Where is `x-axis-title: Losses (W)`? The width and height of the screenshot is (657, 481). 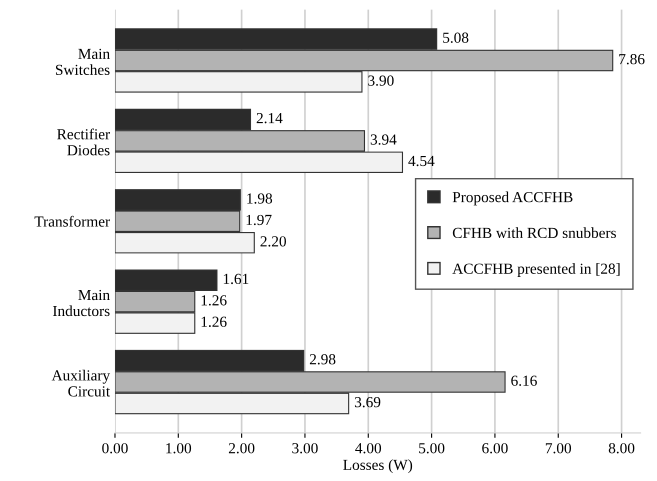
x-axis-title: Losses (W) is located at coordinates (377, 466).